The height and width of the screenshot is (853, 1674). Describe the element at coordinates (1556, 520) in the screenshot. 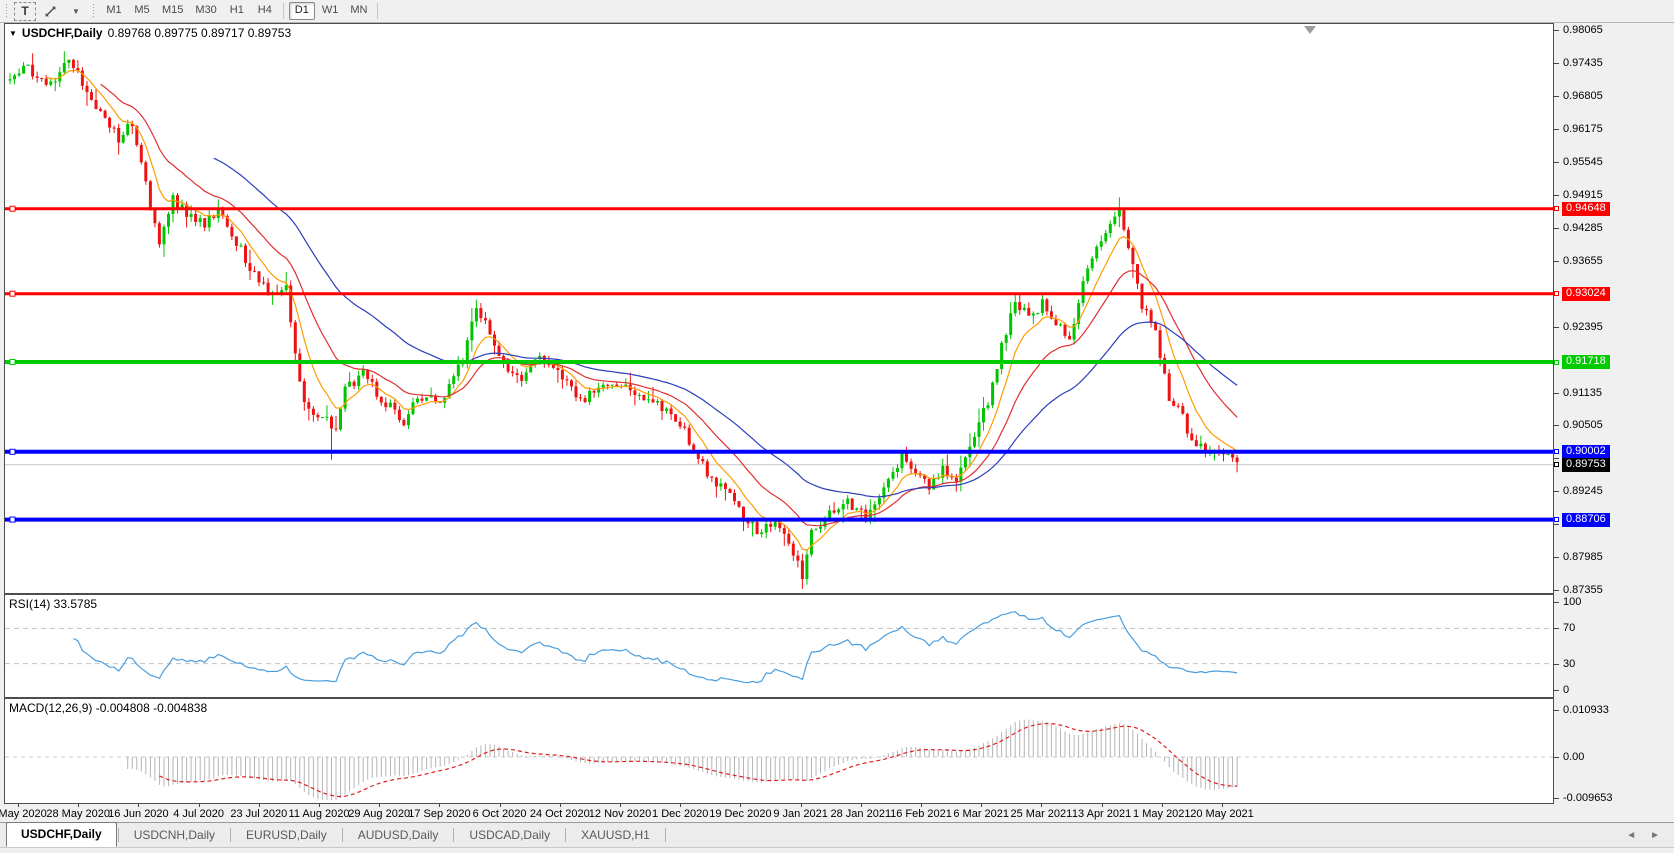

I see `hline-price-label-0.88706-anchor` at that location.